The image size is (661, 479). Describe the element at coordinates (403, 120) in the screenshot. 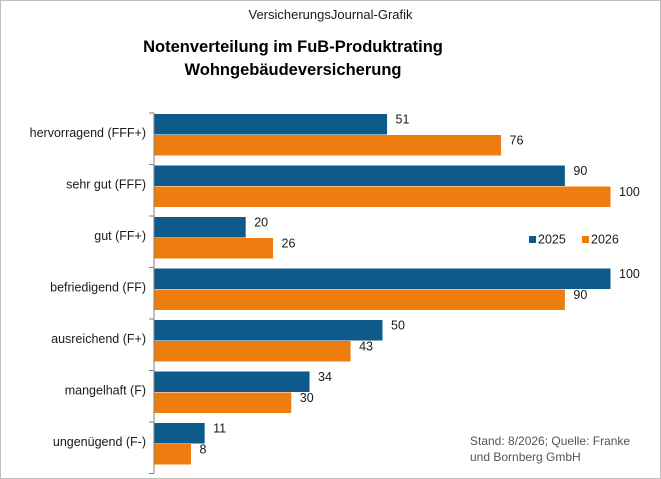

I see `data-label-2025-0: 51` at that location.